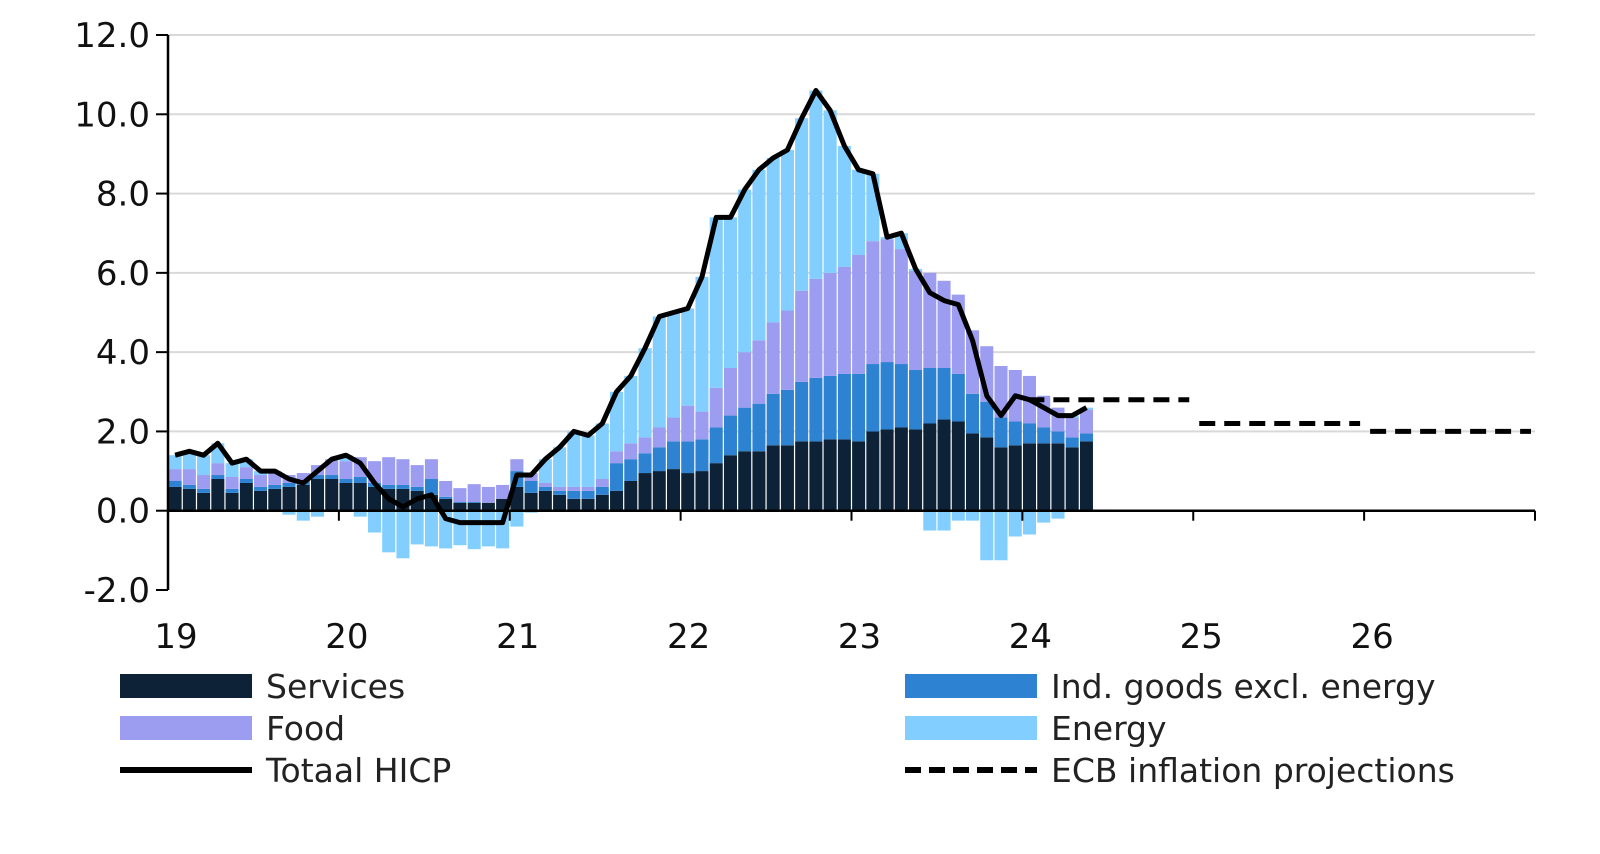 The width and height of the screenshot is (1600, 854). I want to click on x-tick-label: 19, so click(175, 637).